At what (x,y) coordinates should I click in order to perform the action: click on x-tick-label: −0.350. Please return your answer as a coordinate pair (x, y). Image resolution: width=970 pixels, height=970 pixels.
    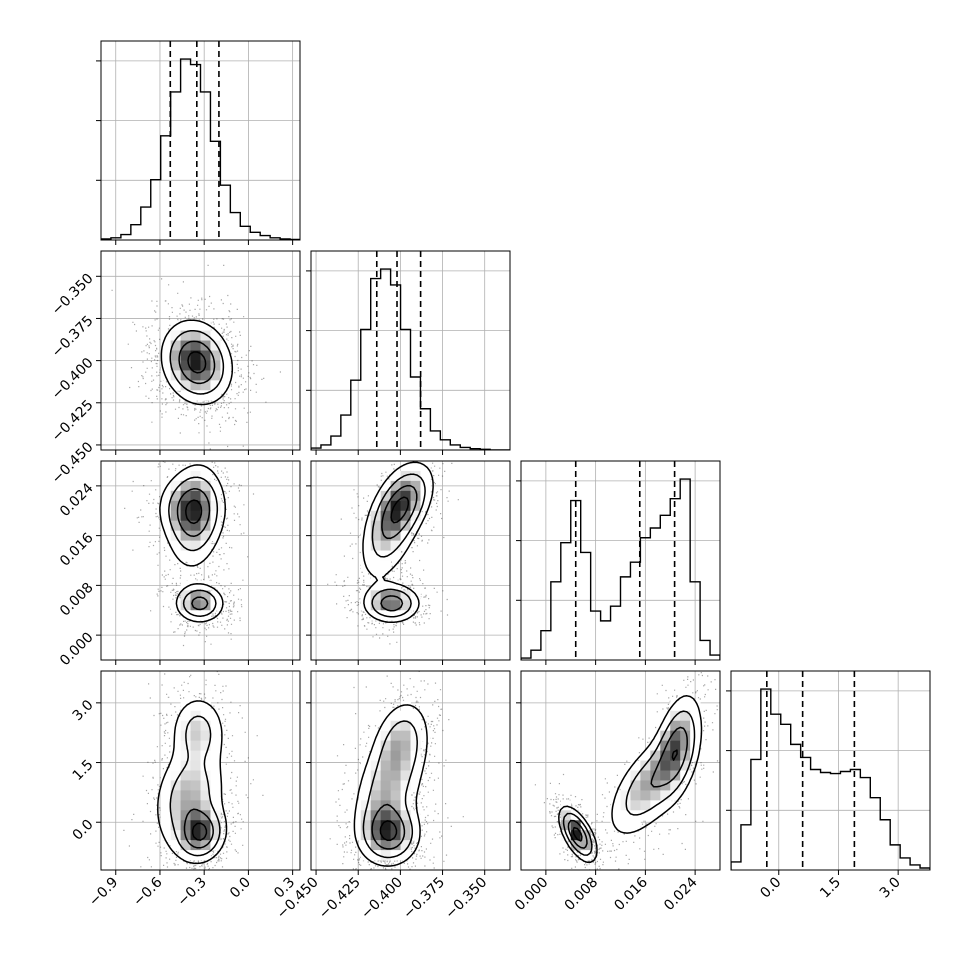
    Looking at the image, I should click on (466, 898).